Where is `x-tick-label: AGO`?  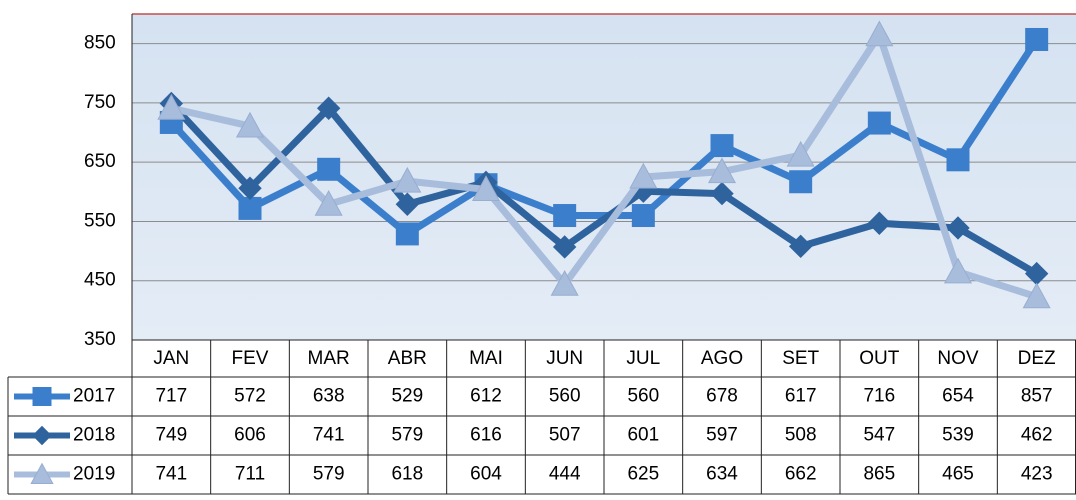
x-tick-label: AGO is located at coordinates (722, 358).